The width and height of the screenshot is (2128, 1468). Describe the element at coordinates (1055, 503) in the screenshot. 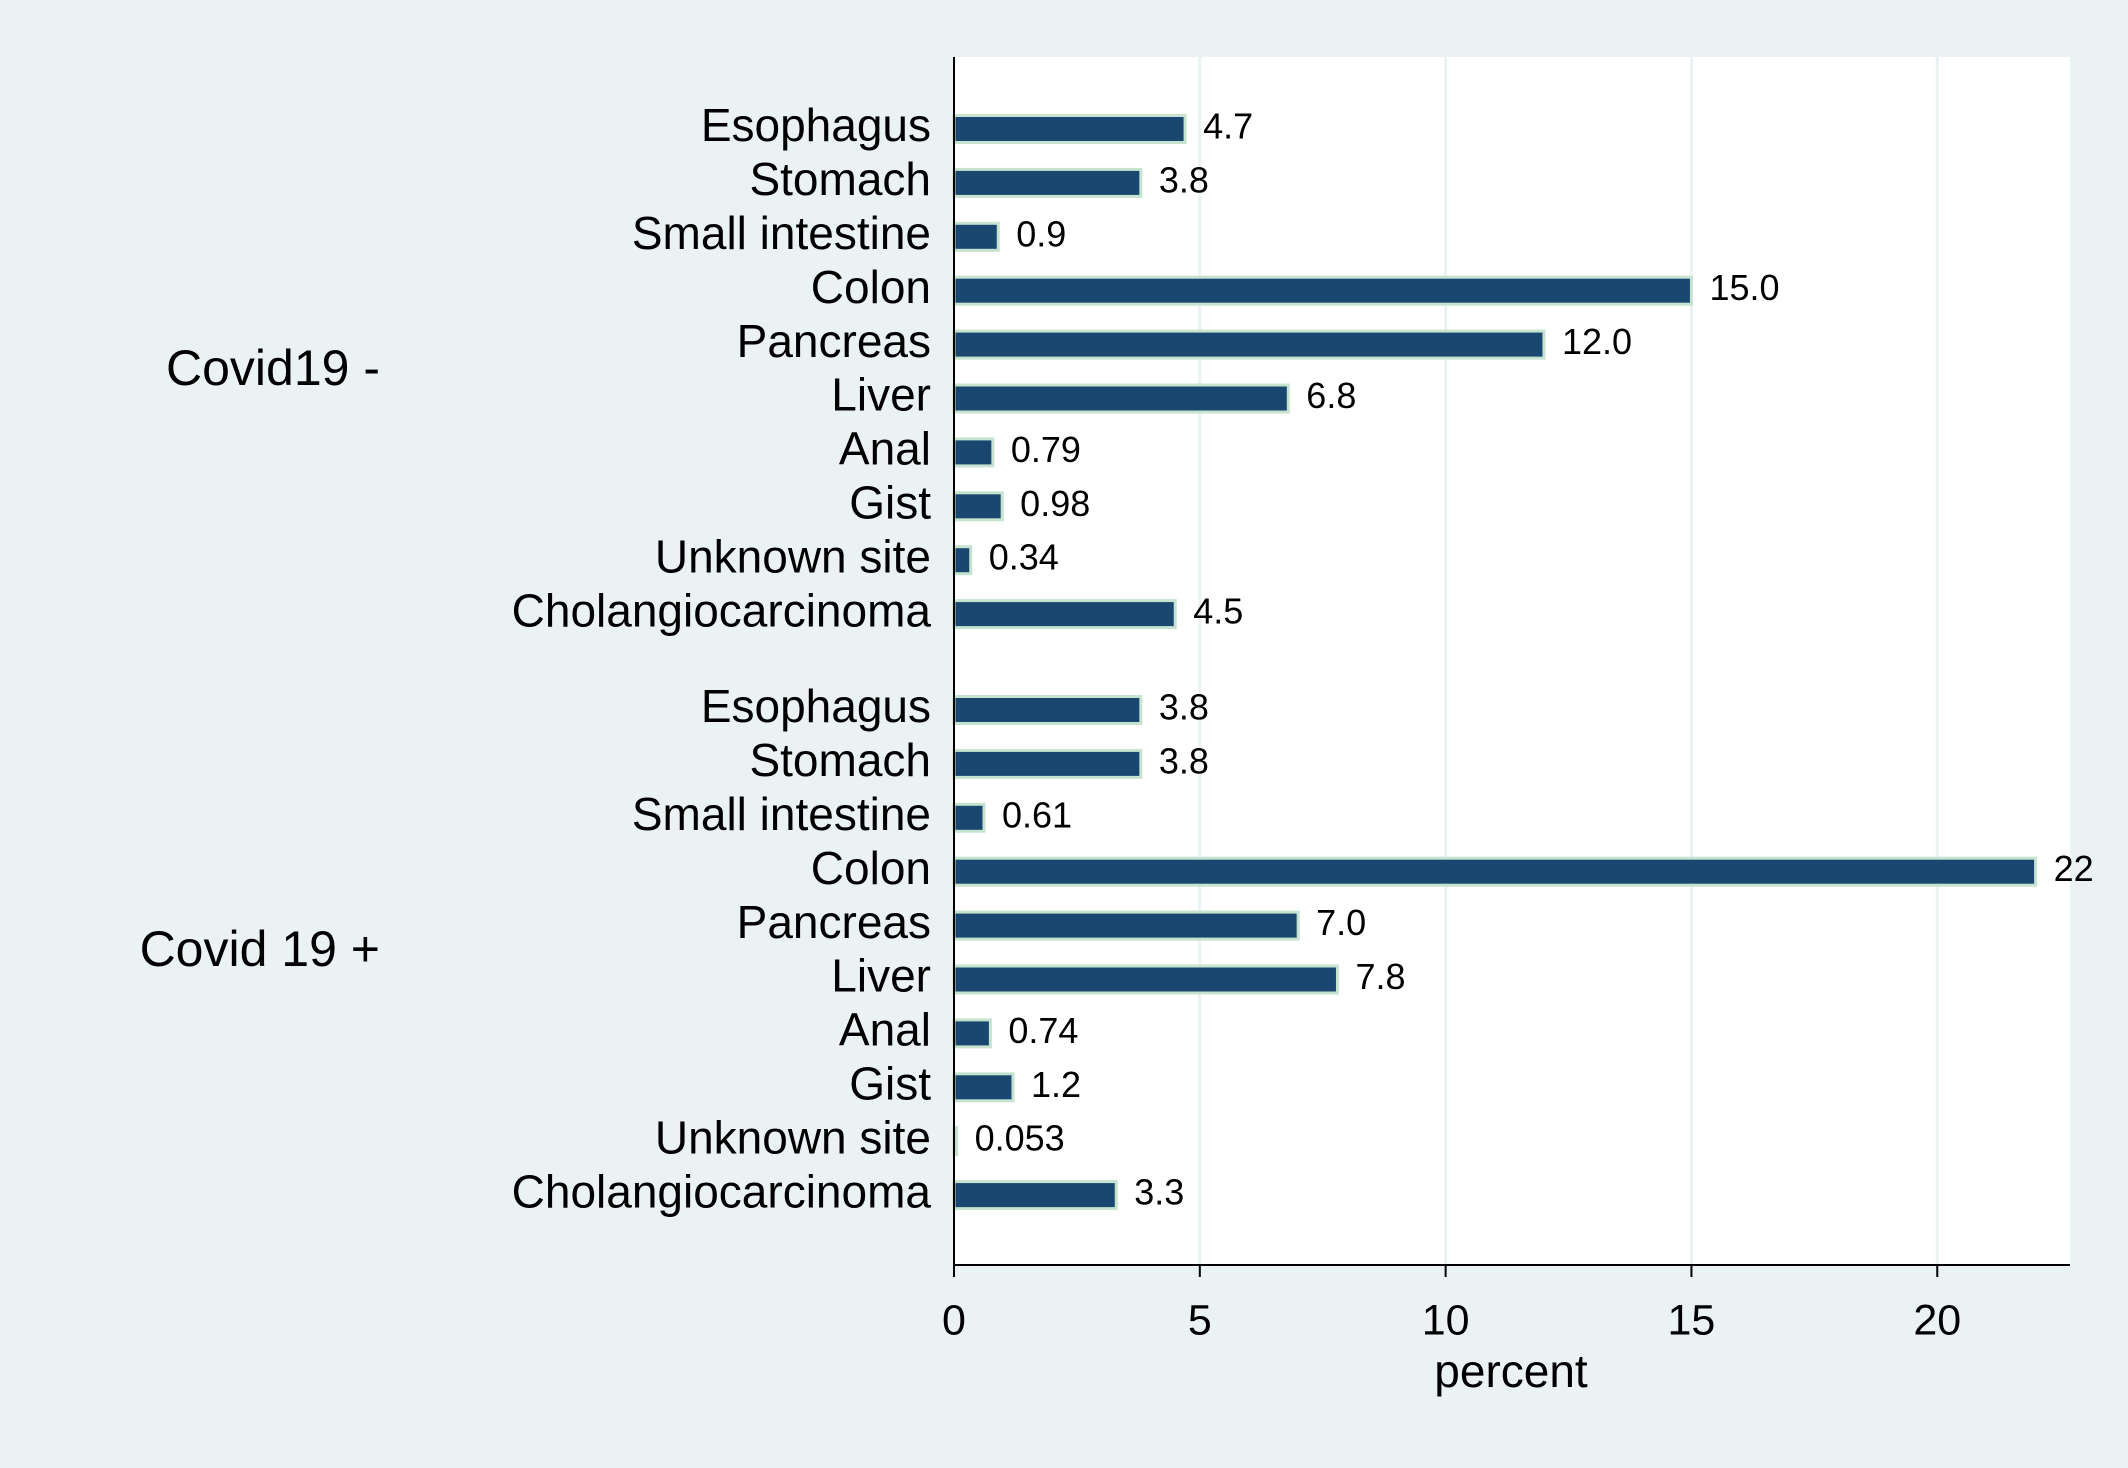

I see `value-label: 0.98` at that location.